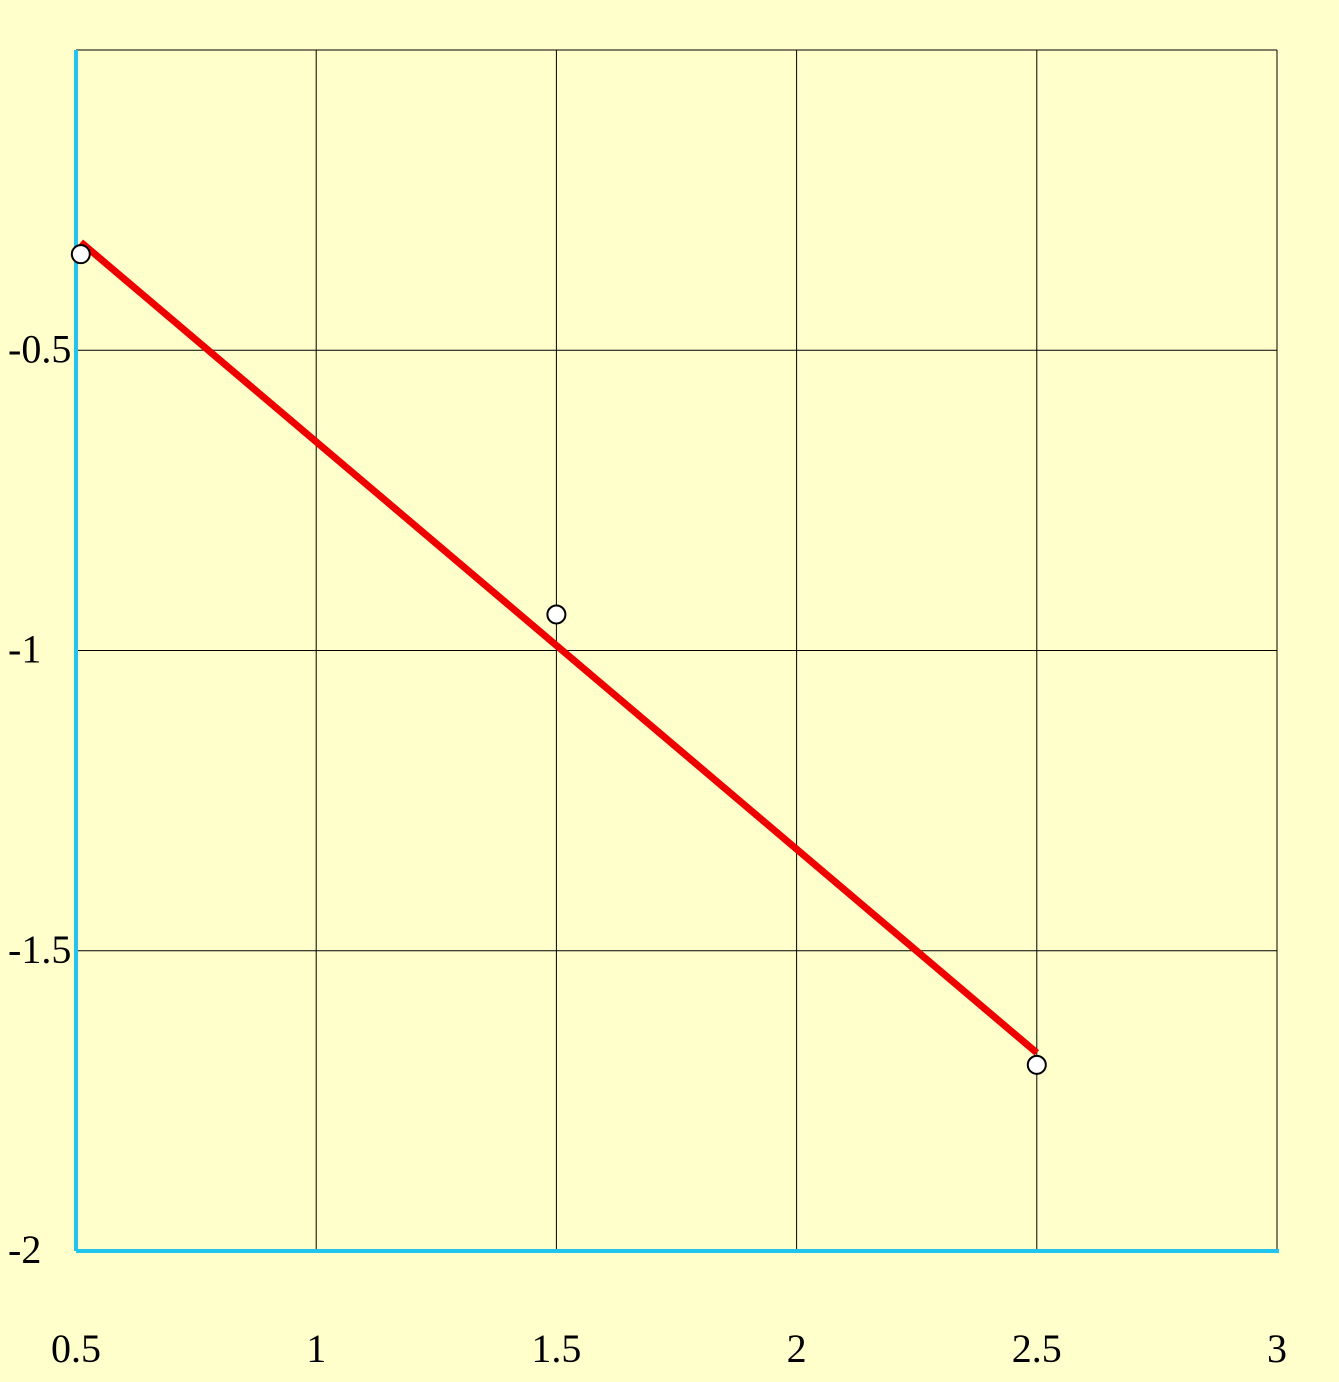 This screenshot has width=1339, height=1382. What do you see at coordinates (24, 1249) in the screenshot?
I see `y-tick-label: -2` at bounding box center [24, 1249].